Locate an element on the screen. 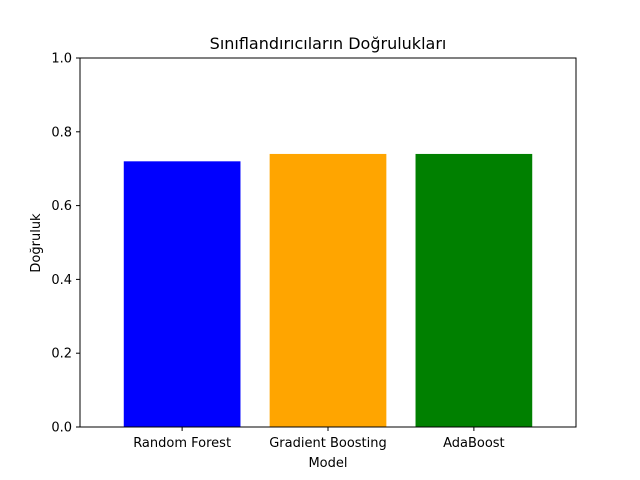  x-tick-label: Gradient Boosting is located at coordinates (328, 443).